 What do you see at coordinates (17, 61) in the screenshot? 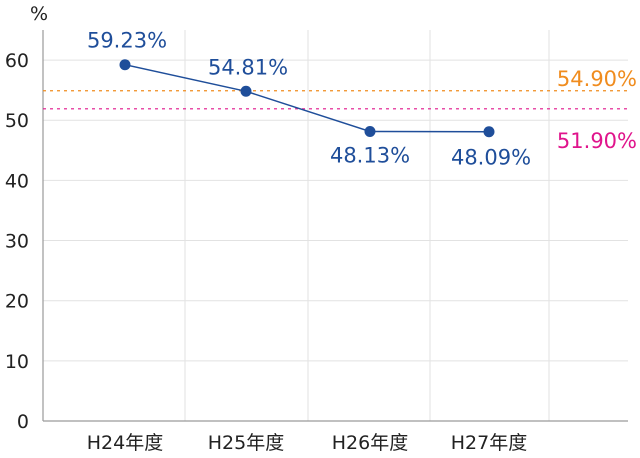
I see `y-tick-label: 60` at bounding box center [17, 61].